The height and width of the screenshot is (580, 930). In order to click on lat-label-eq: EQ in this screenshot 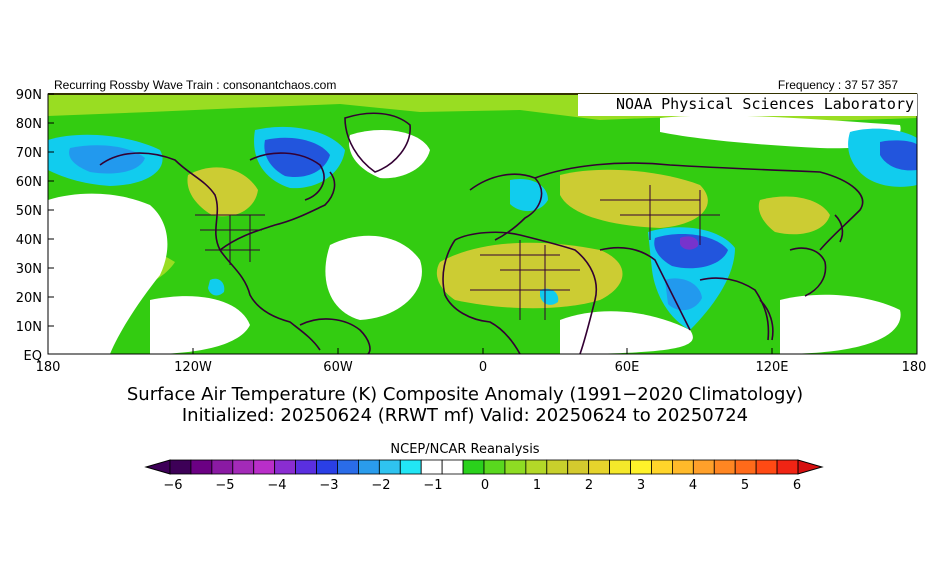, I will do `click(33, 356)`.